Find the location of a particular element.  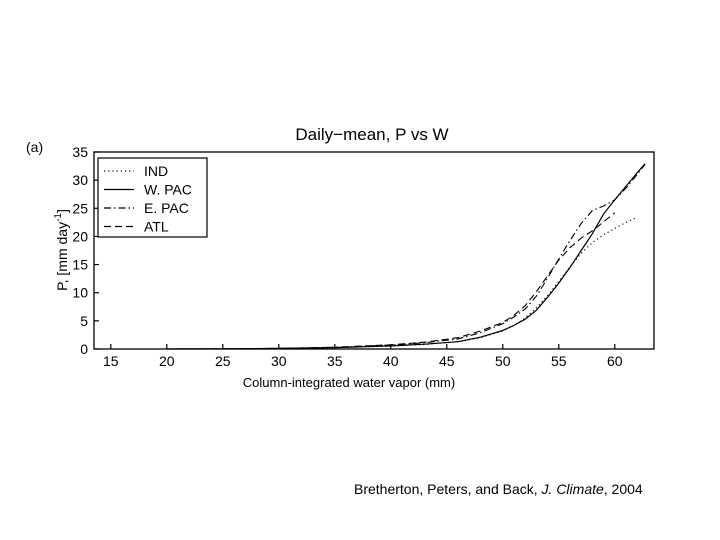

x-tick-label: 55 is located at coordinates (559, 361).